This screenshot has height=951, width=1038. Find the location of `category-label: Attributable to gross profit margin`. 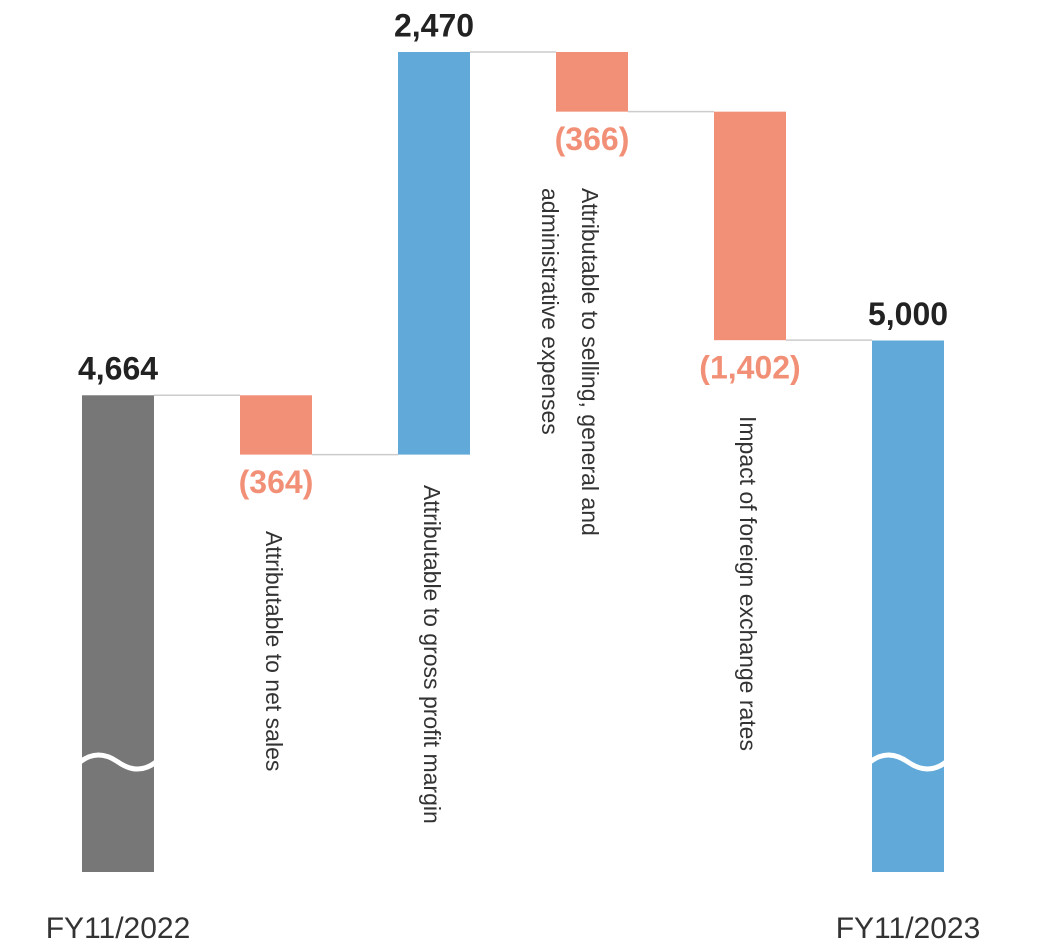

category-label: Attributable to gross profit margin is located at coordinates (432, 654).